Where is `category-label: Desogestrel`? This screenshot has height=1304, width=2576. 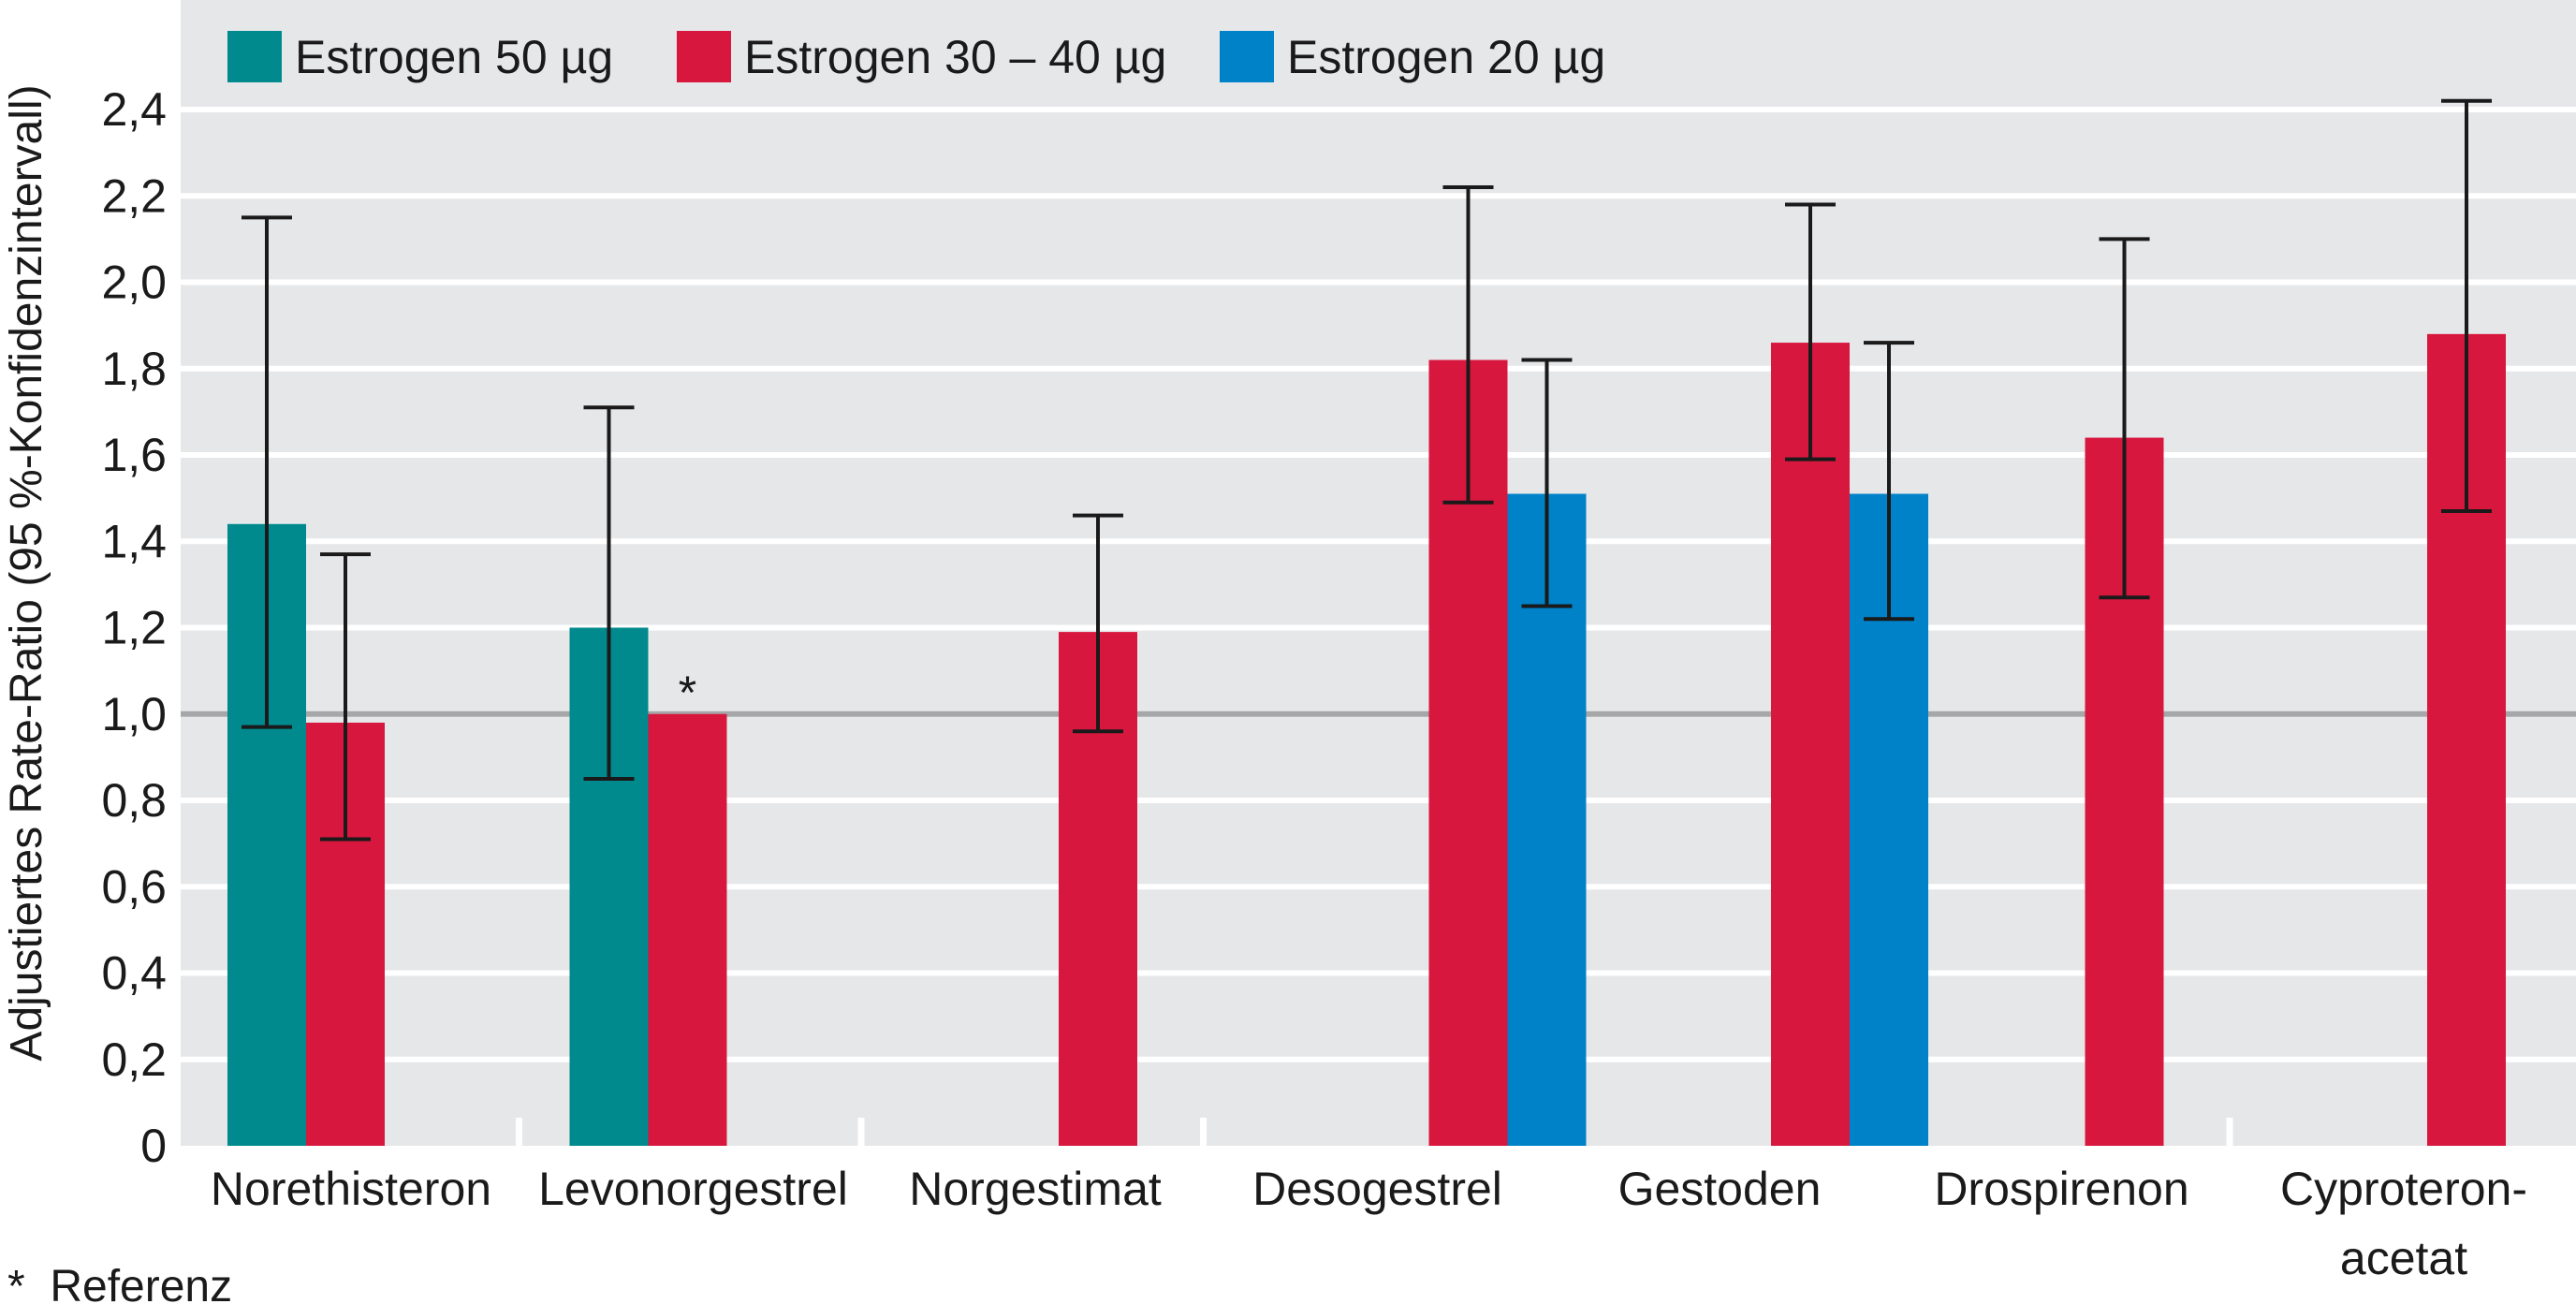 category-label: Desogestrel is located at coordinates (1377, 1189).